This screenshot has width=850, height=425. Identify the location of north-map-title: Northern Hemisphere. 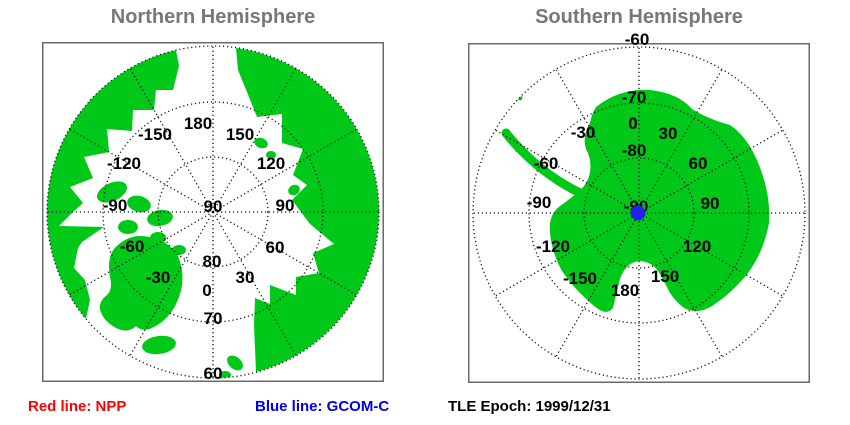
(213, 17).